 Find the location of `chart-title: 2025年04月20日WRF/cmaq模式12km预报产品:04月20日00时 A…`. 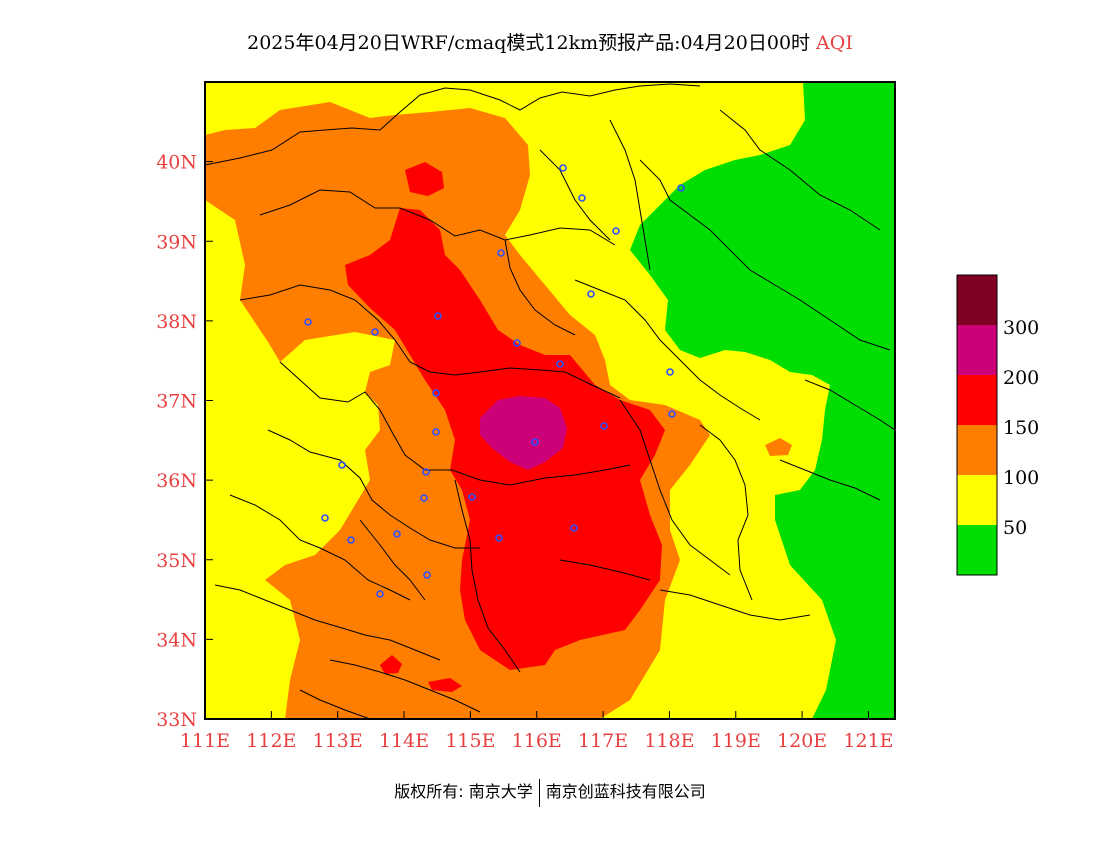

chart-title: 2025年04月20日WRF/cmaq模式12km预报产品:04月20日00时 A… is located at coordinates (550, 41).